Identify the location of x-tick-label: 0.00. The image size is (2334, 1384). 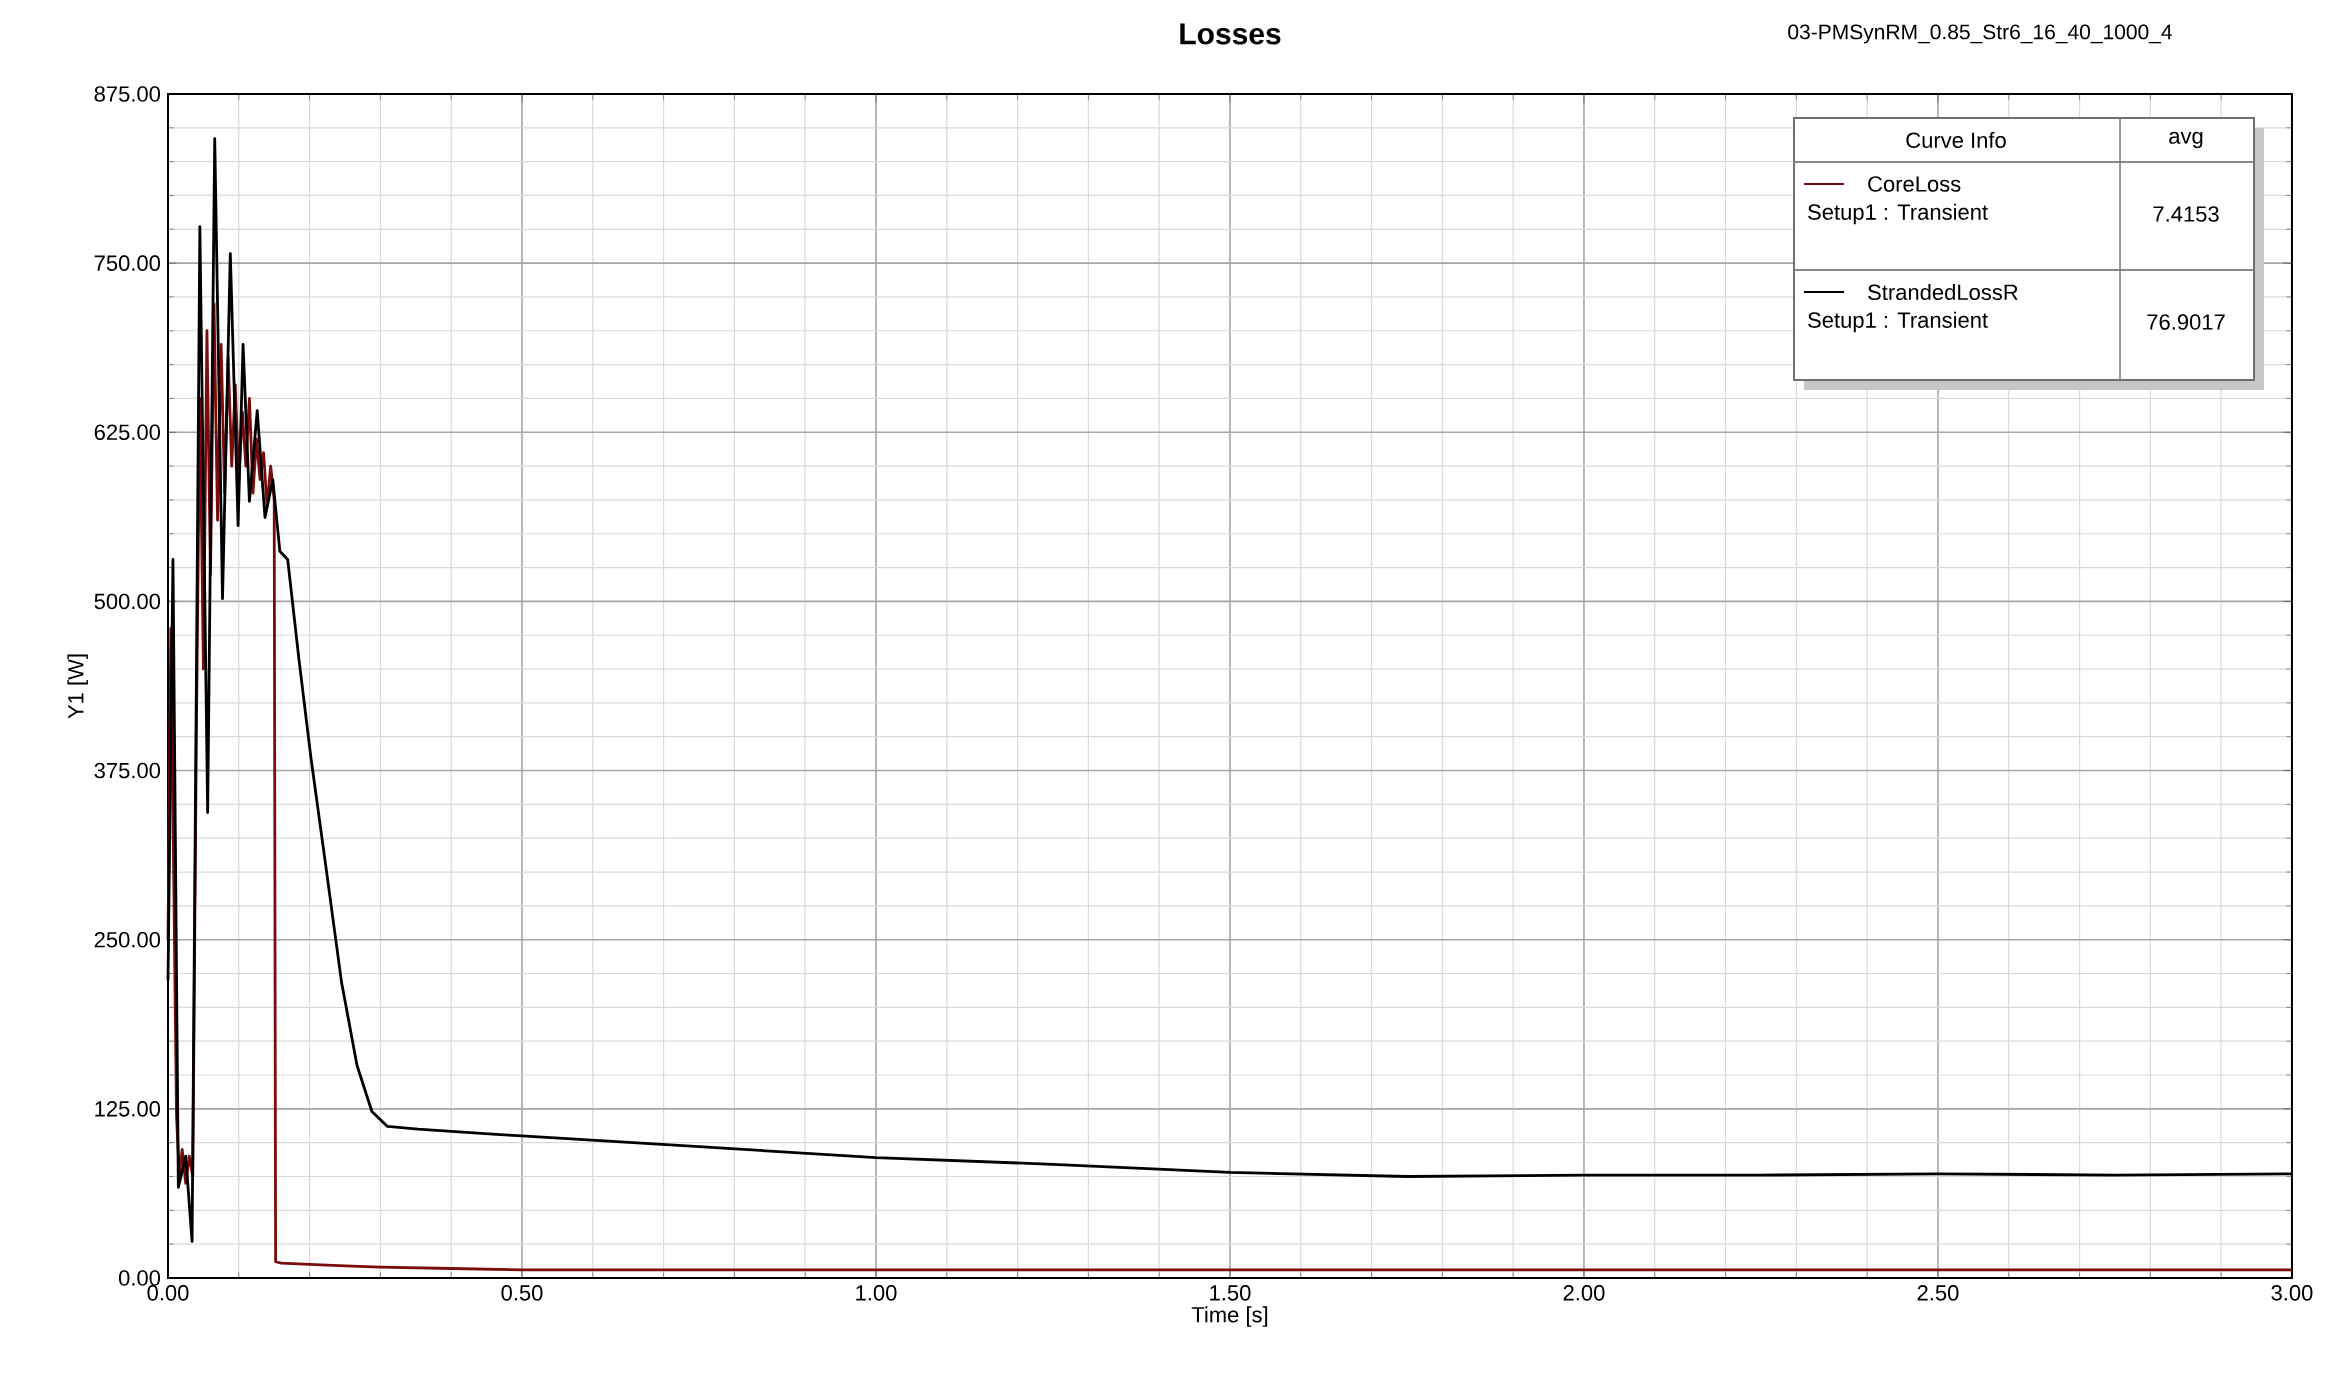
(168, 1293).